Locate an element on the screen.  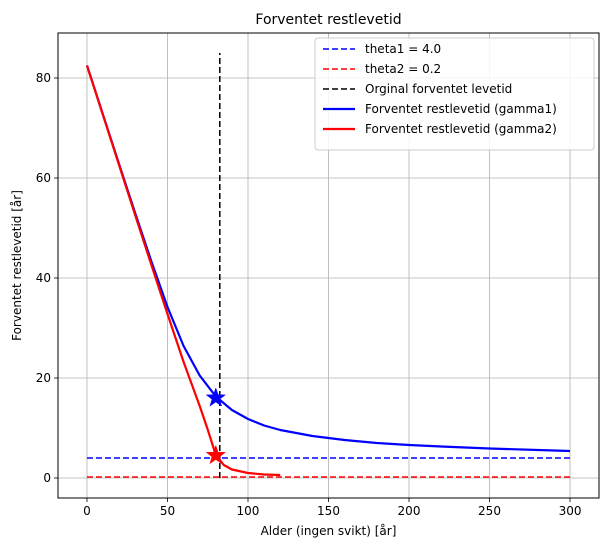
chart-title: Forventet restlevetid is located at coordinates (328, 20).